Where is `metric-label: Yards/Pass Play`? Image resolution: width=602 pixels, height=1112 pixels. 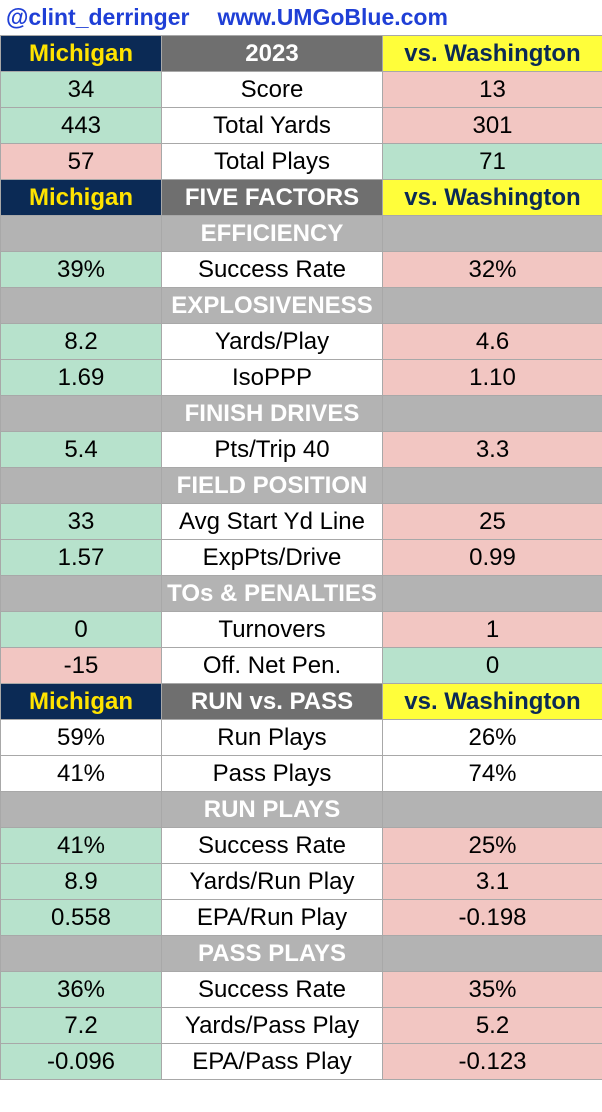 metric-label: Yards/Pass Play is located at coordinates (272, 1025).